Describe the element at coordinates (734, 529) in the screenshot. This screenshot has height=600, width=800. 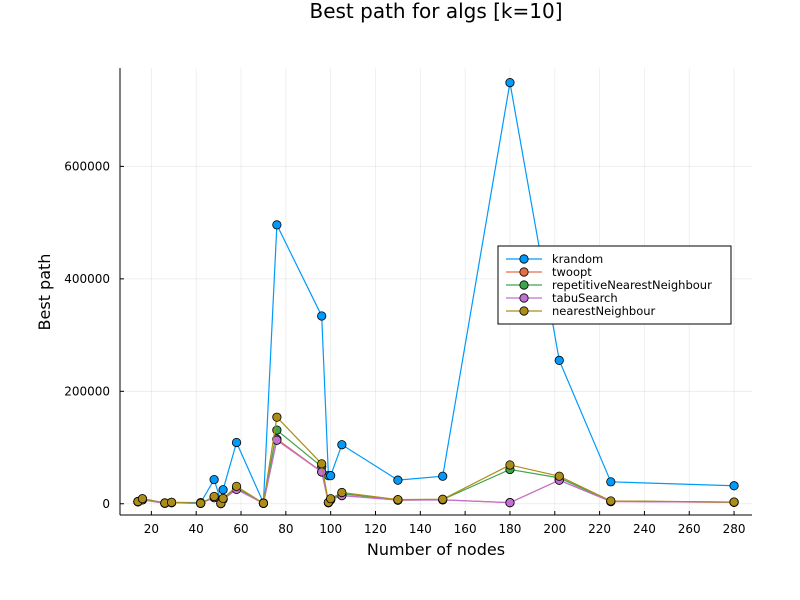
I see `x-tick-label: 280` at that location.